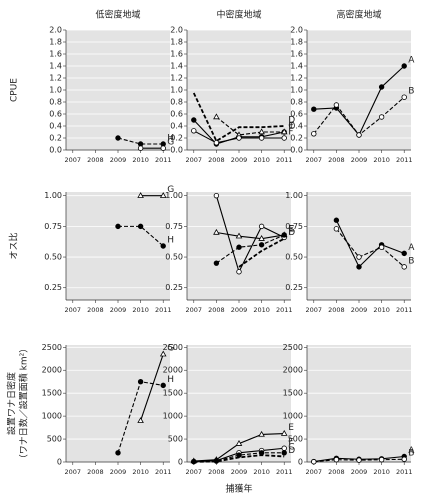 The height and width of the screenshot is (504, 439). I want to click on y-tick-label: 0.0, so click(296, 150).